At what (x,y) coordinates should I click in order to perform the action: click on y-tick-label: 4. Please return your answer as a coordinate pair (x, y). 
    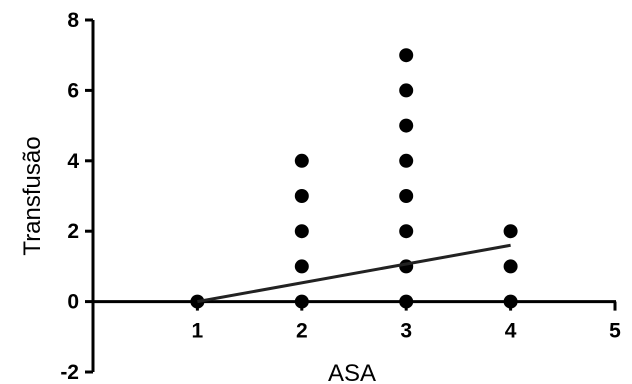
    Looking at the image, I should click on (73, 161).